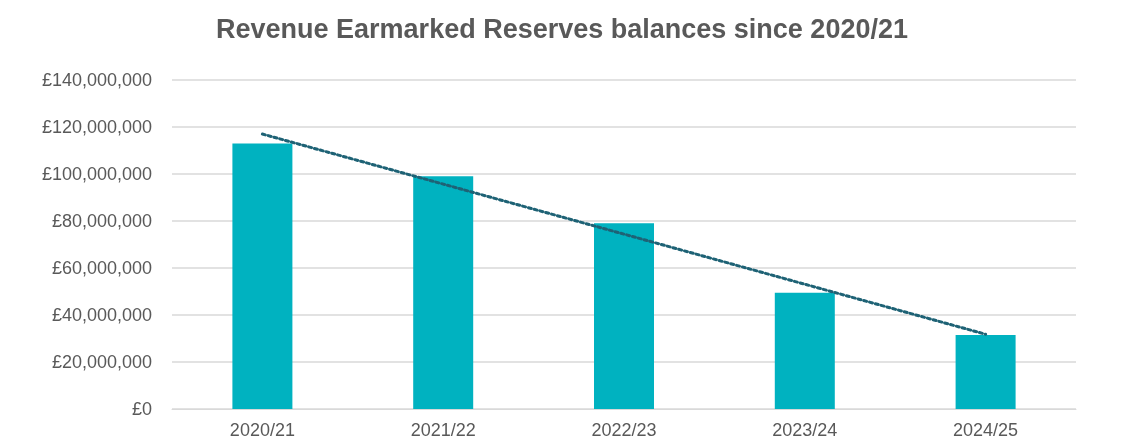 The width and height of the screenshot is (1124, 448). What do you see at coordinates (96, 174) in the screenshot?
I see `y-tick-label: £100,000,000` at bounding box center [96, 174].